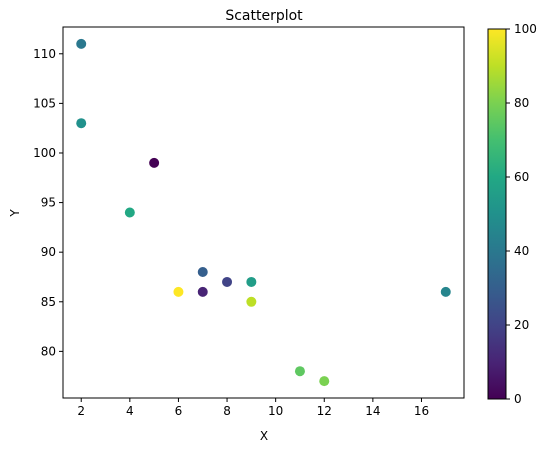 The image size is (552, 453). I want to click on y-tick-label: 95, so click(48, 203).